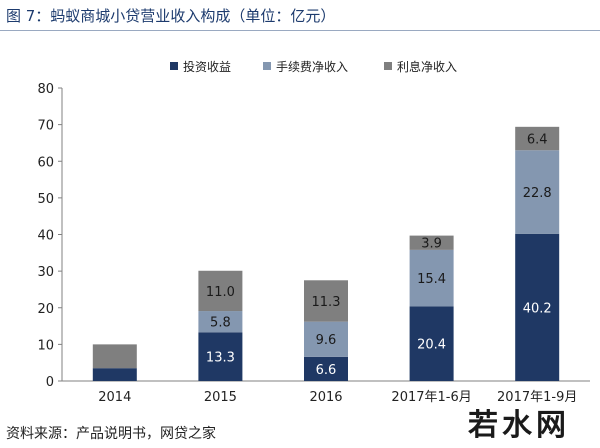  Describe the element at coordinates (114, 397) in the screenshot. I see `x-tick-label: 2014` at that location.